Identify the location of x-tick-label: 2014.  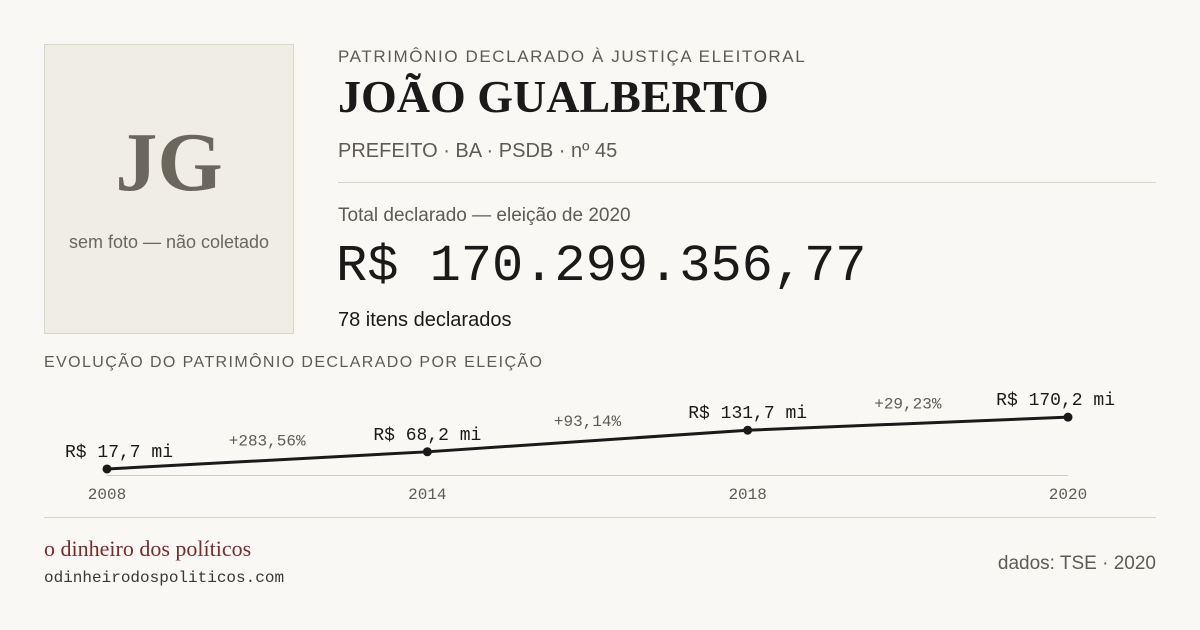
(427, 495).